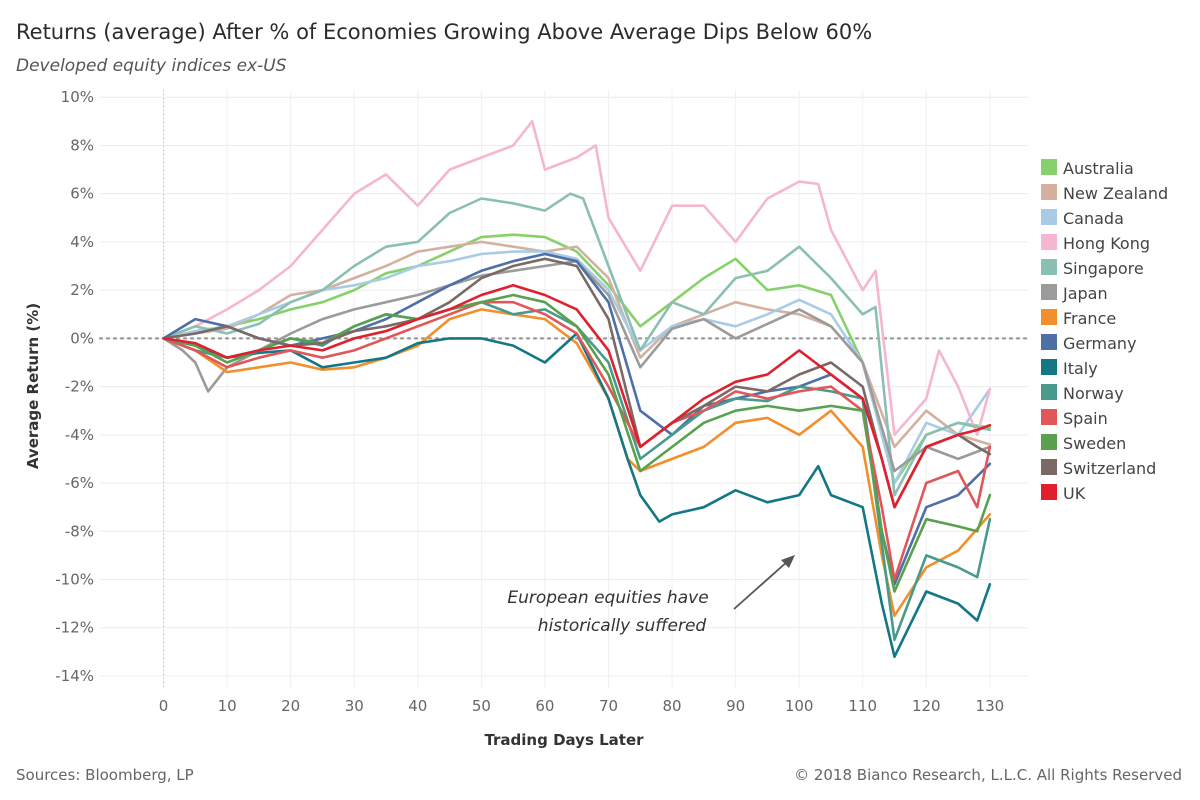 The width and height of the screenshot is (1200, 800). I want to click on legend-label: France, so click(1089, 318).